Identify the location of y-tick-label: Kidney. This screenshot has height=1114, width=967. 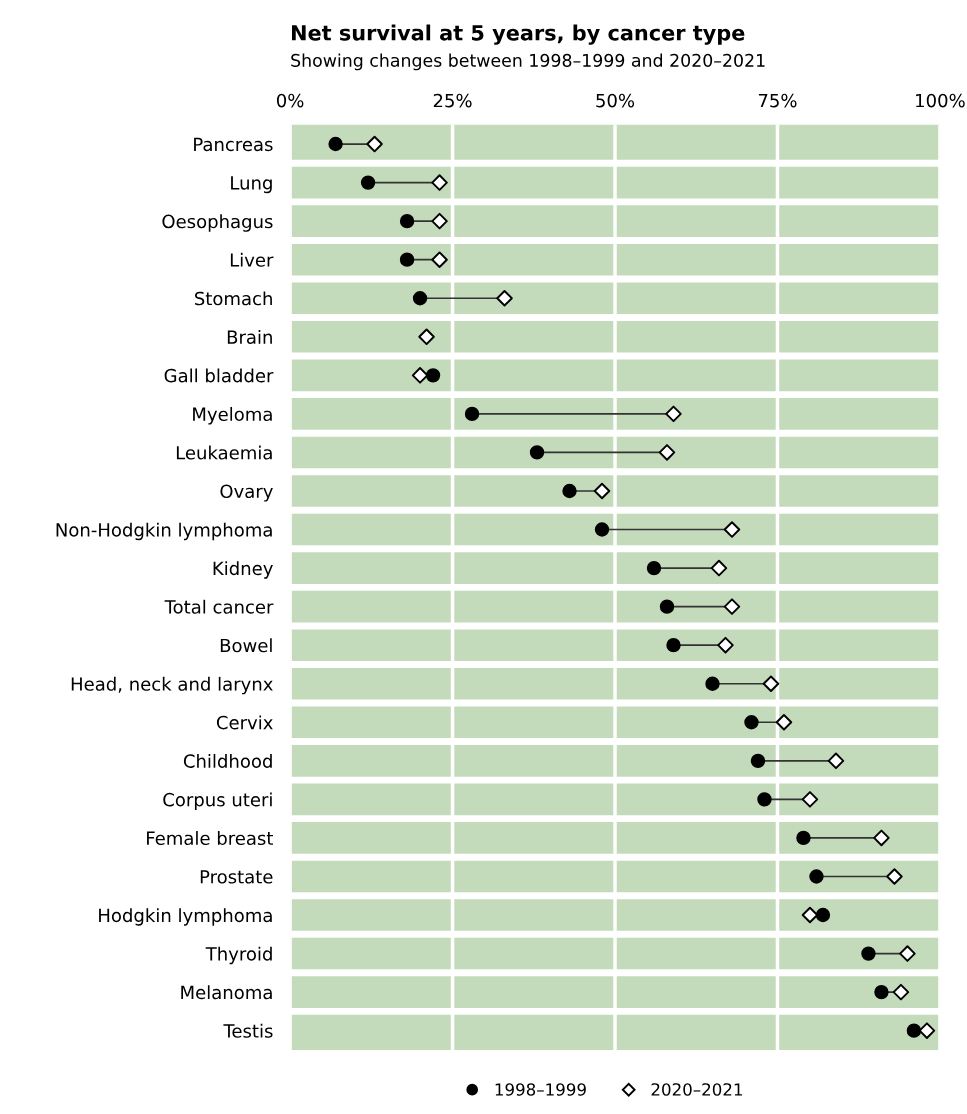
(243, 570).